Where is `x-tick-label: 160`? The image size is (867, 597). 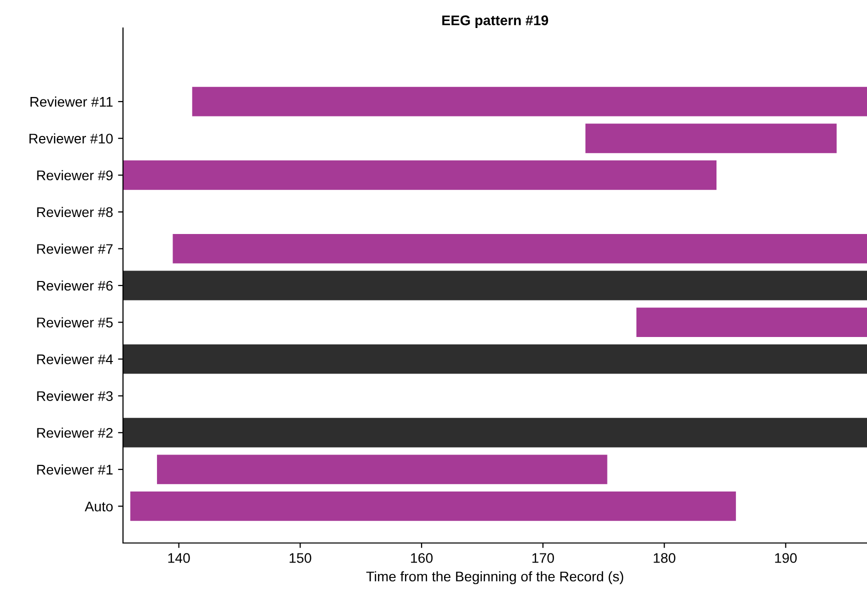 x-tick-label: 160 is located at coordinates (422, 558).